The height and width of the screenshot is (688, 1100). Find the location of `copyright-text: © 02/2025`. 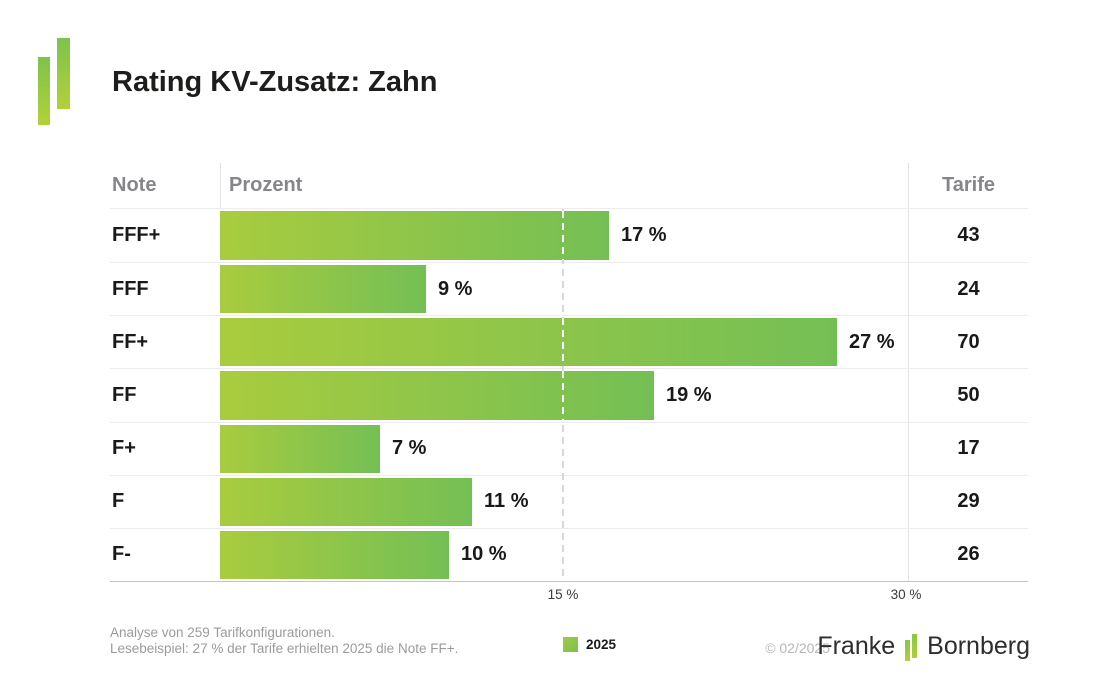

copyright-text: © 02/2025 is located at coordinates (797, 648).